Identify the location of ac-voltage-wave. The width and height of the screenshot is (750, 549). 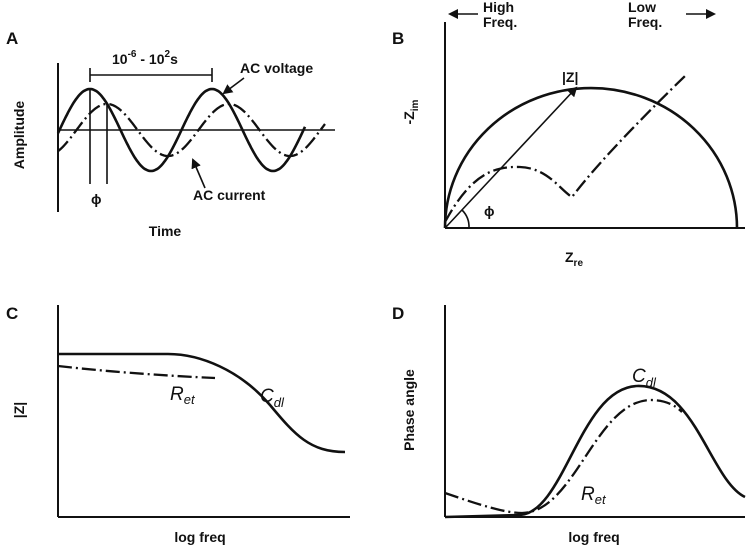
(181, 130).